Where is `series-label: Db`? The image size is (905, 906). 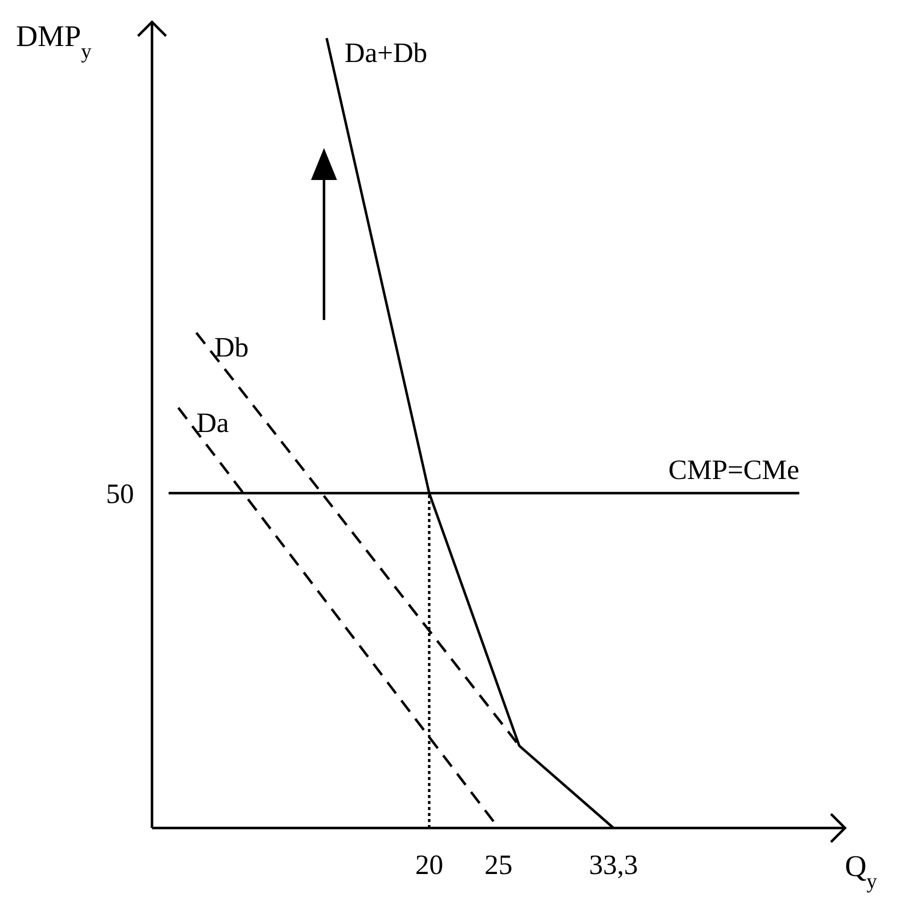 series-label: Db is located at coordinates (231, 348).